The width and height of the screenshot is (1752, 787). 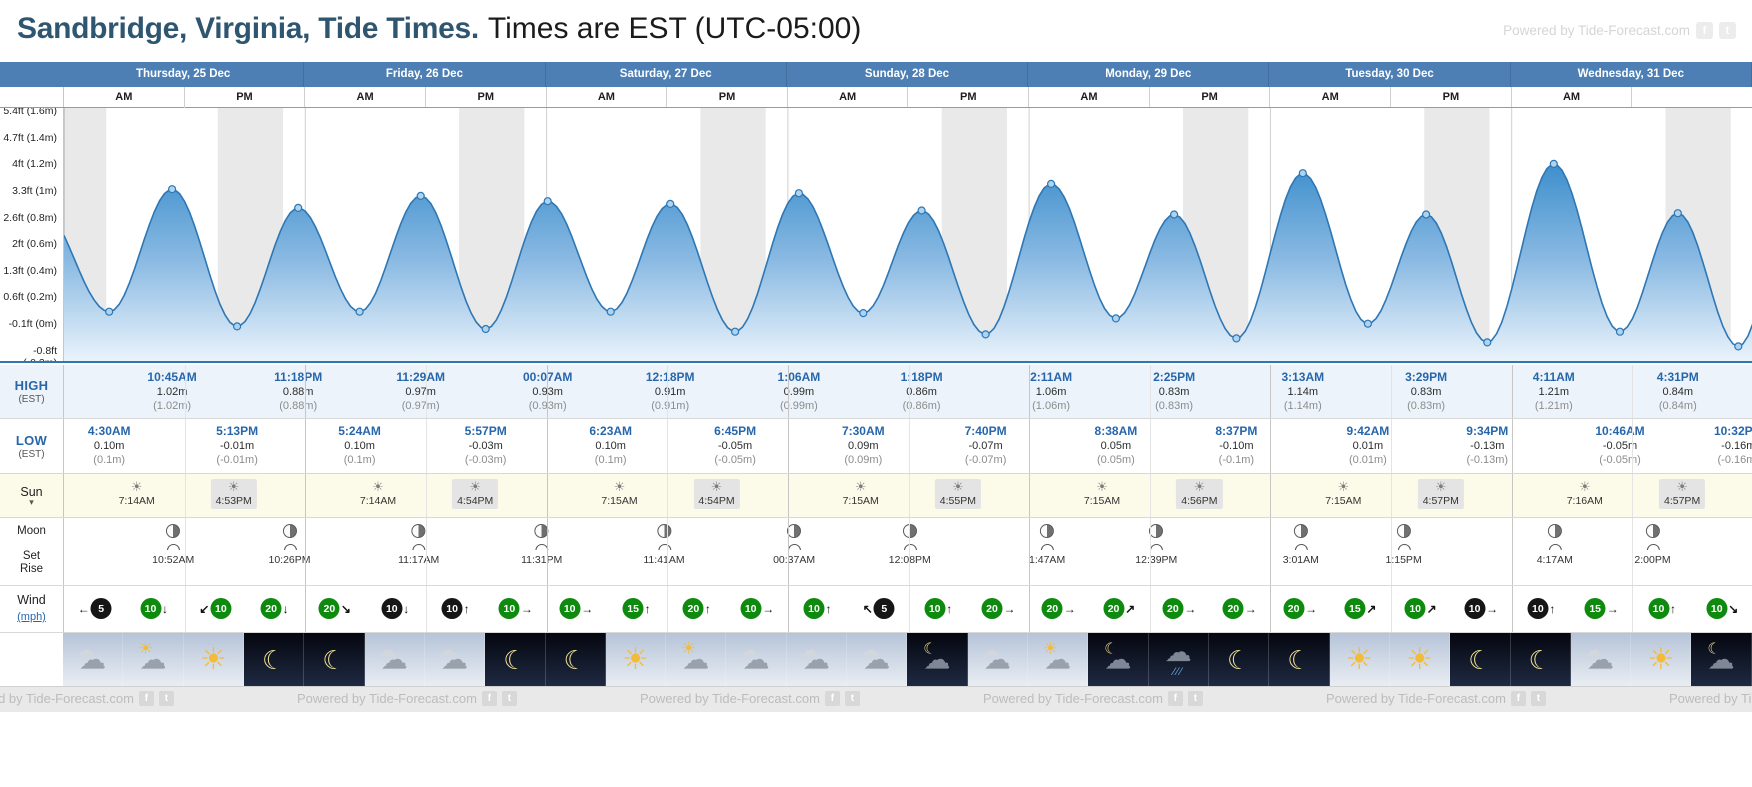 What do you see at coordinates (985, 431) in the screenshot?
I see `tide-time: 7:40PM` at bounding box center [985, 431].